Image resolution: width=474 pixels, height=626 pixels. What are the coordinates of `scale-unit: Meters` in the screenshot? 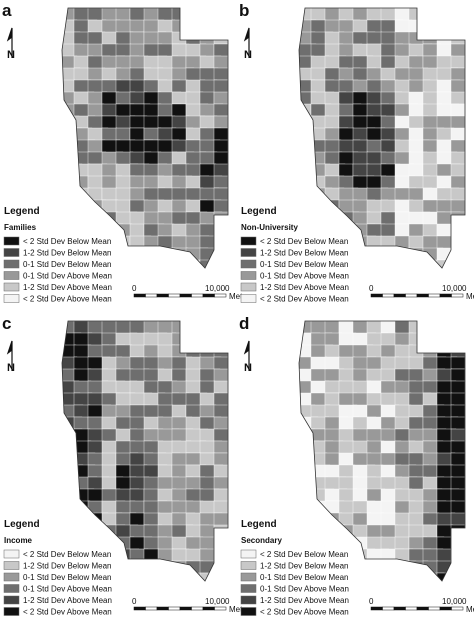 It's located at (470, 609).